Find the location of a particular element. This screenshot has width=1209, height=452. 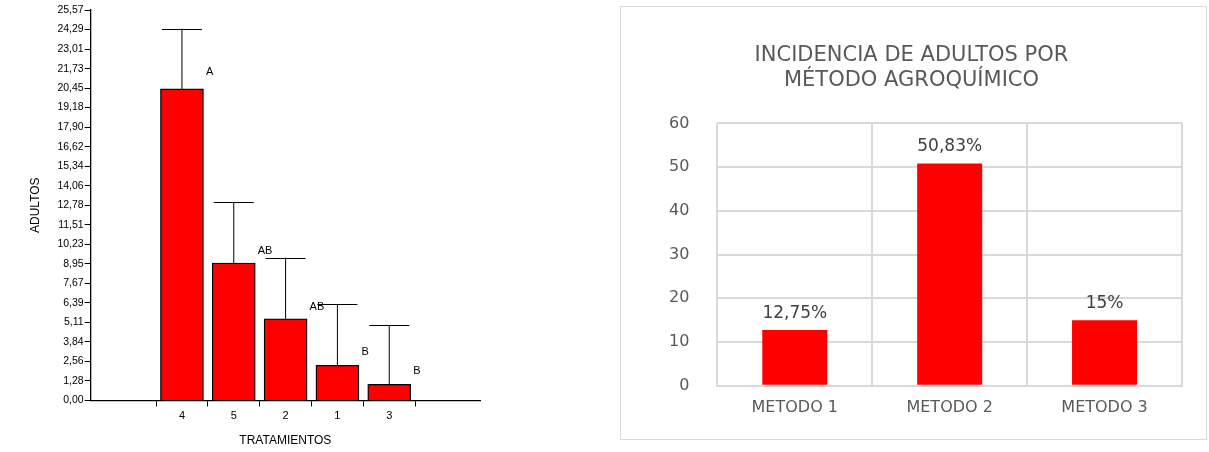

x-tick-label: METODO 3 is located at coordinates (1104, 406).